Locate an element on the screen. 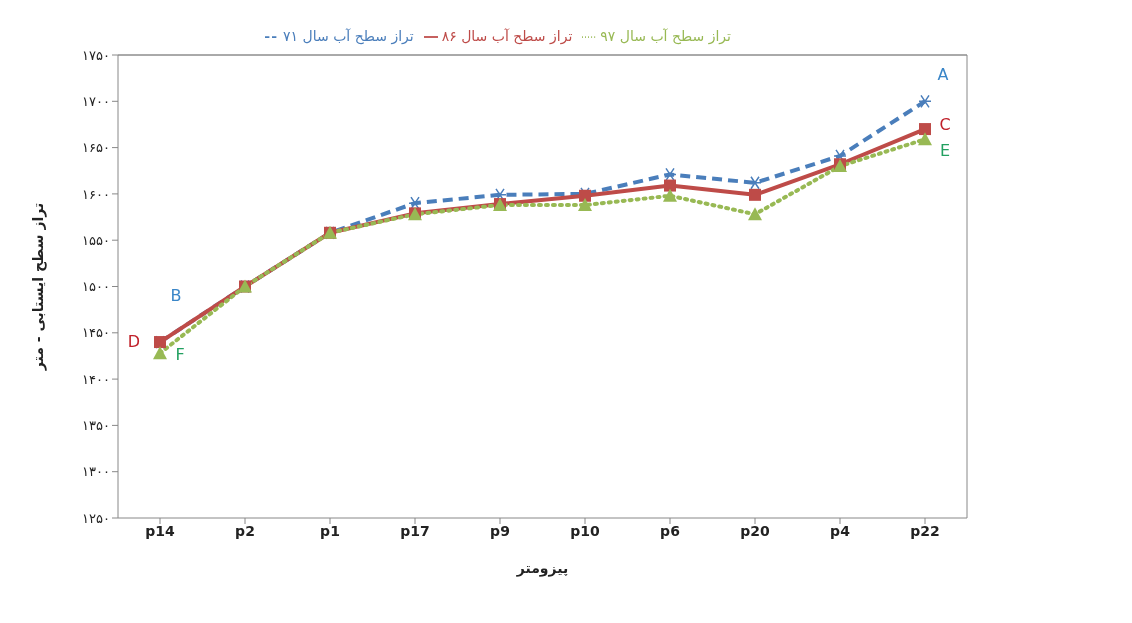 The width and height of the screenshot is (1132, 623). x-tick-label: p6 is located at coordinates (670, 530).